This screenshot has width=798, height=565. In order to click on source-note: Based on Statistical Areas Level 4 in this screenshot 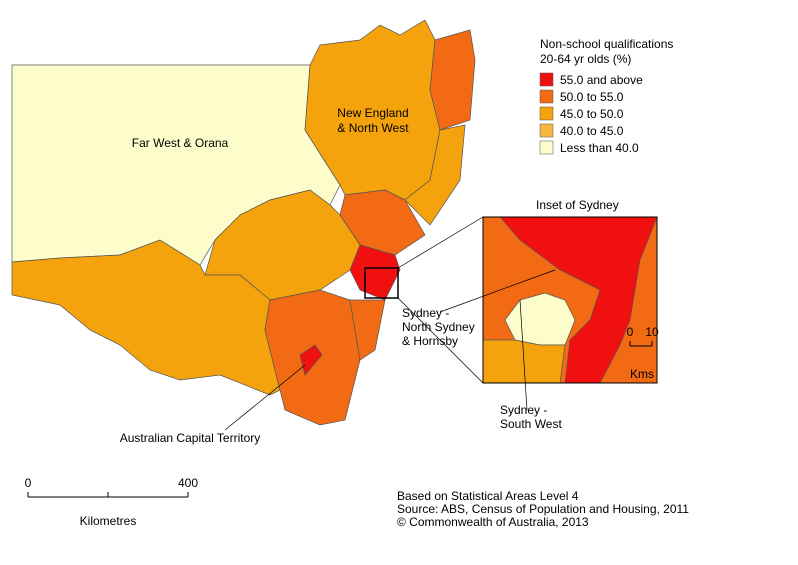, I will do `click(488, 496)`.